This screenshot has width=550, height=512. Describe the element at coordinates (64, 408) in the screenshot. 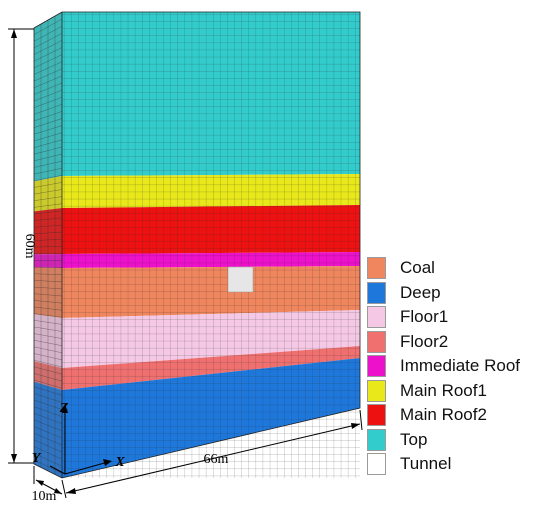

I see `axis-label-z: Z` at that location.